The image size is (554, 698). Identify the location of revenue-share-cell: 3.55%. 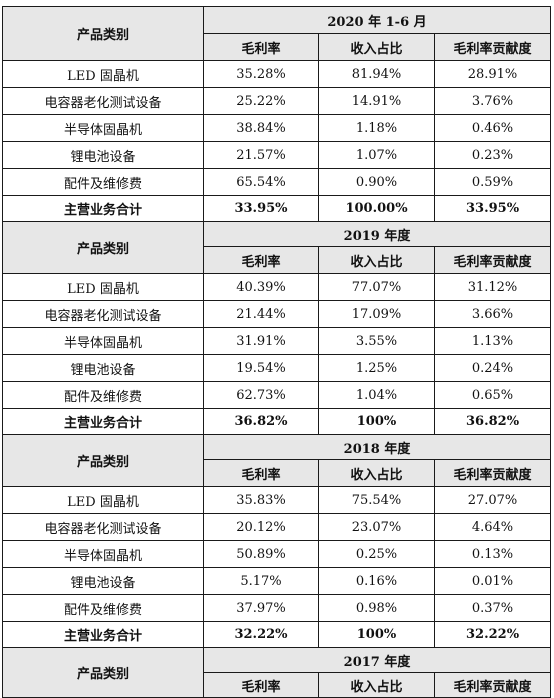
(376, 341).